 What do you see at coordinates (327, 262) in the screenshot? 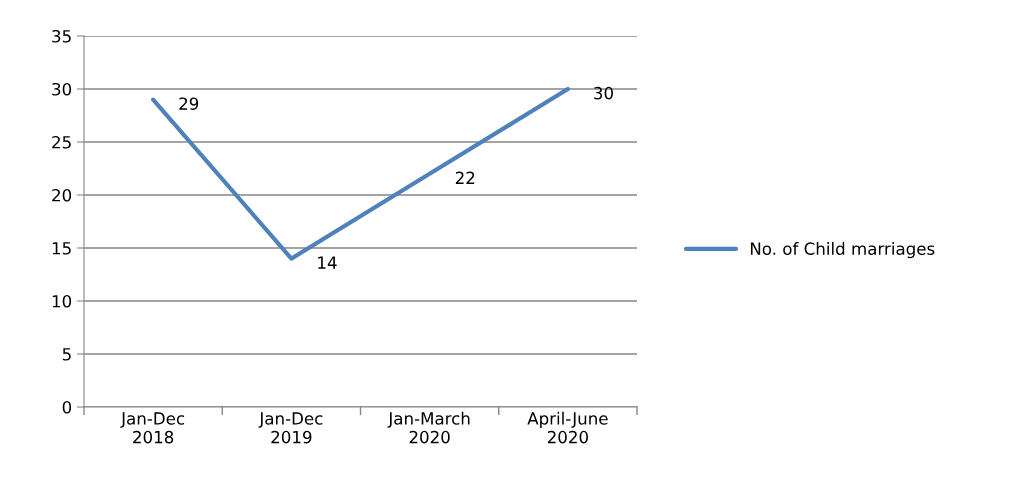
I see `data-label: 14` at bounding box center [327, 262].